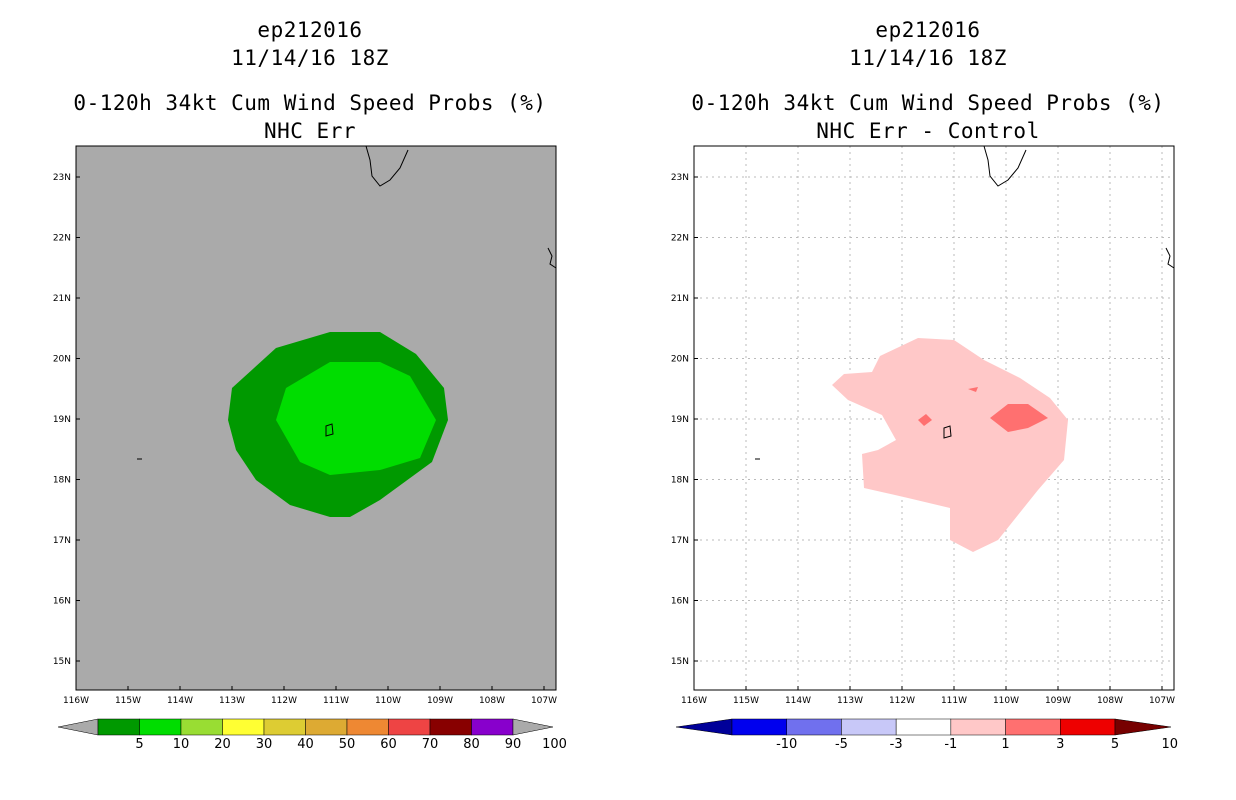 The width and height of the screenshot is (1236, 800). What do you see at coordinates (552, 258) in the screenshot?
I see `left-coastline-east` at bounding box center [552, 258].